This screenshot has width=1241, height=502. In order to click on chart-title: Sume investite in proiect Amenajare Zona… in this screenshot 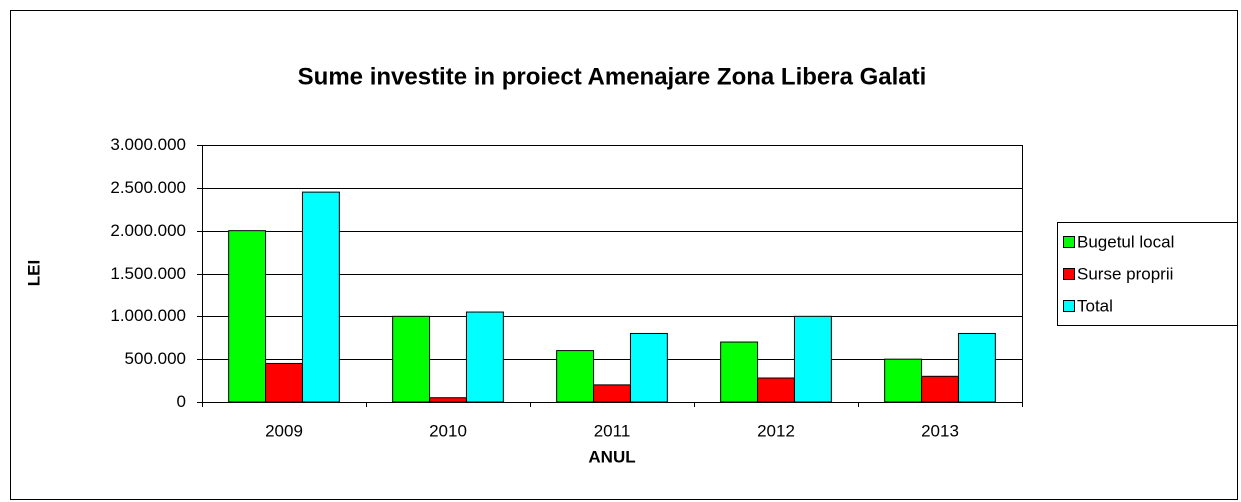, I will do `click(612, 76)`.